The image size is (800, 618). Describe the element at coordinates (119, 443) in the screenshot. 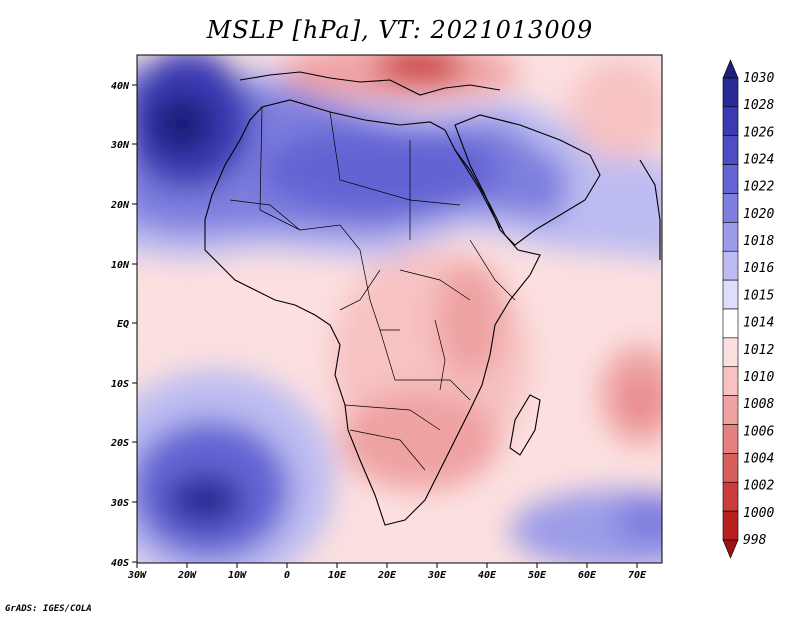

I see `lat-label: 20S` at that location.